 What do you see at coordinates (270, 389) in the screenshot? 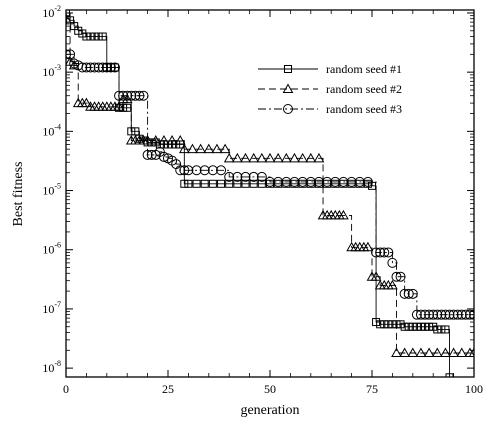
I see `x-tick-label: 50` at bounding box center [270, 389].